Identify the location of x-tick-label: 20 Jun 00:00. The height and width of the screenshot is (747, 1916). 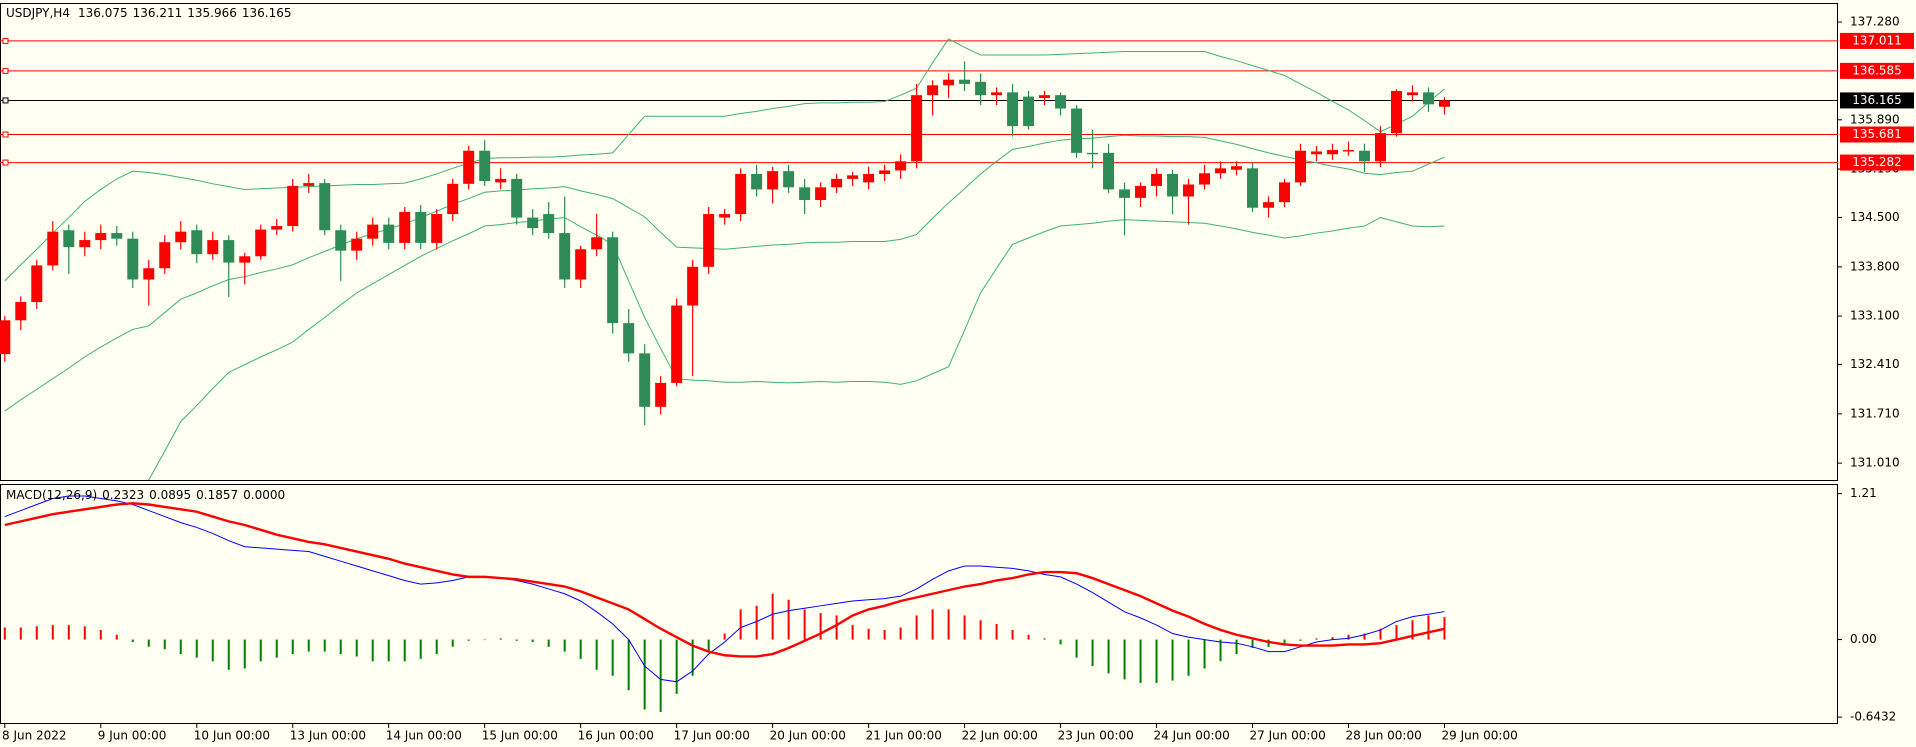
(808, 736).